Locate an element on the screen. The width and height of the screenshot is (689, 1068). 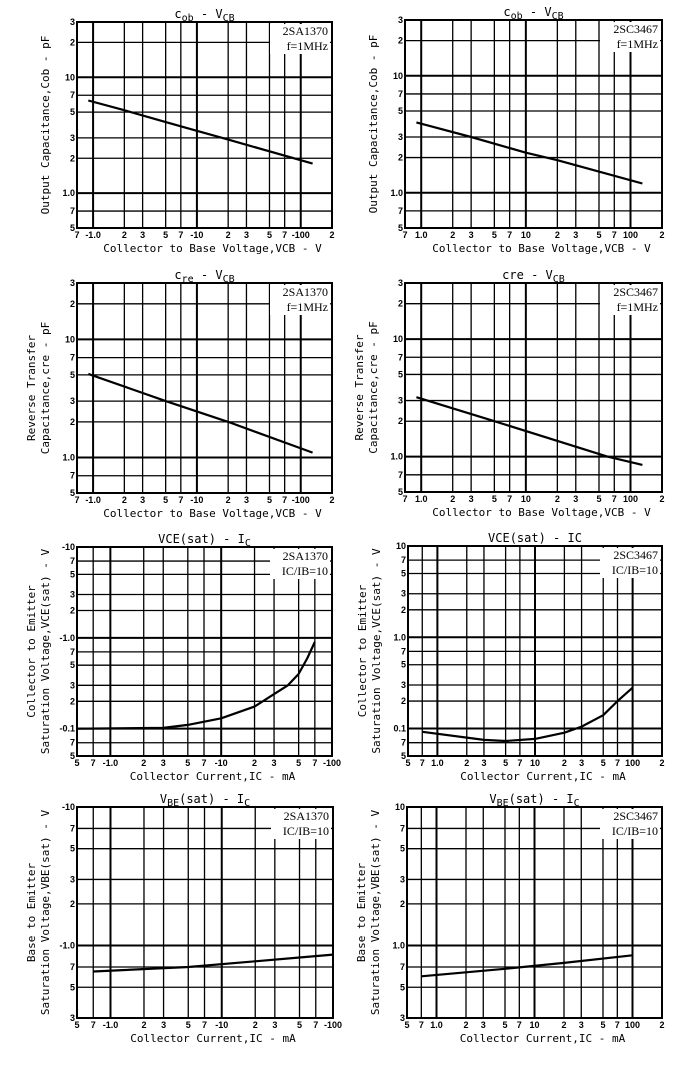
x-tick-label: -10 is located at coordinates (196, 235).